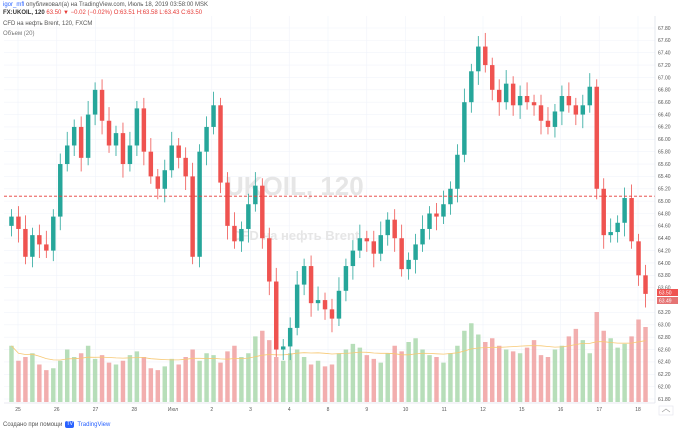  What do you see at coordinates (665, 294) in the screenshot?
I see `current-price-label: 63.50` at bounding box center [665, 294].